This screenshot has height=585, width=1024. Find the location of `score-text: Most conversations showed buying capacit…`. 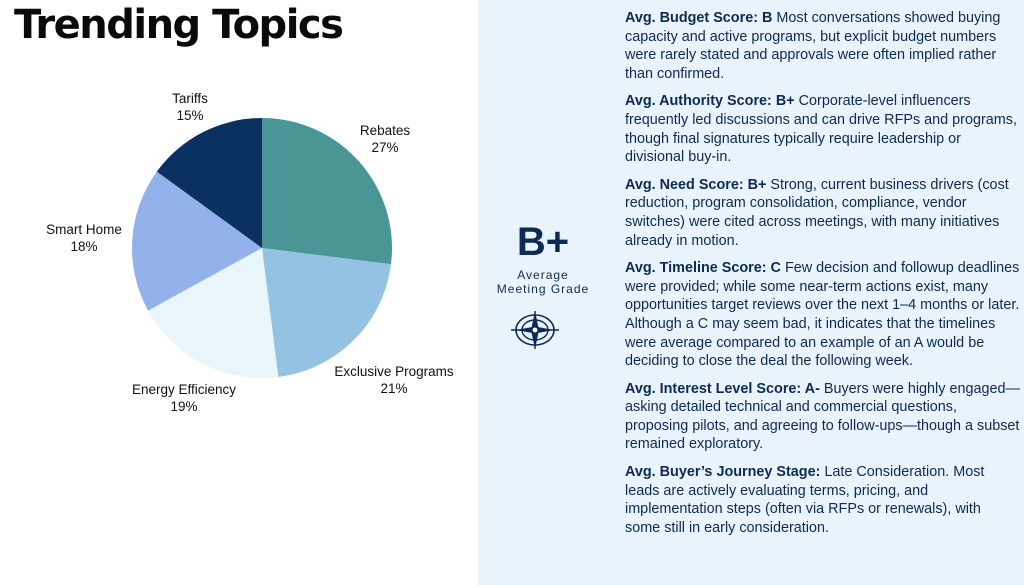

score-text: Most conversations showed buying capacit… is located at coordinates (813, 46).